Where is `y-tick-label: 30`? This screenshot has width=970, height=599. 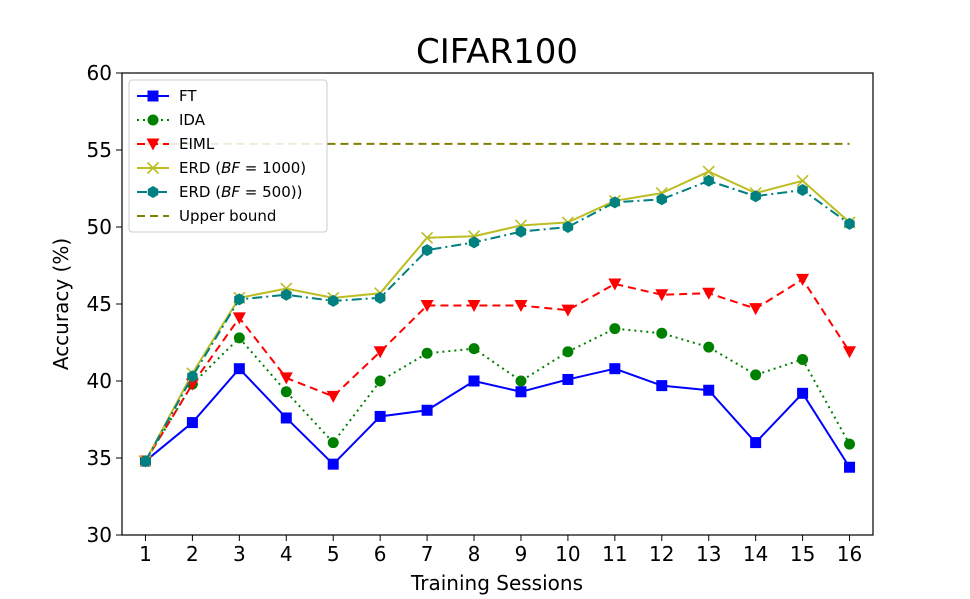 y-tick-label: 30 is located at coordinates (99, 535).